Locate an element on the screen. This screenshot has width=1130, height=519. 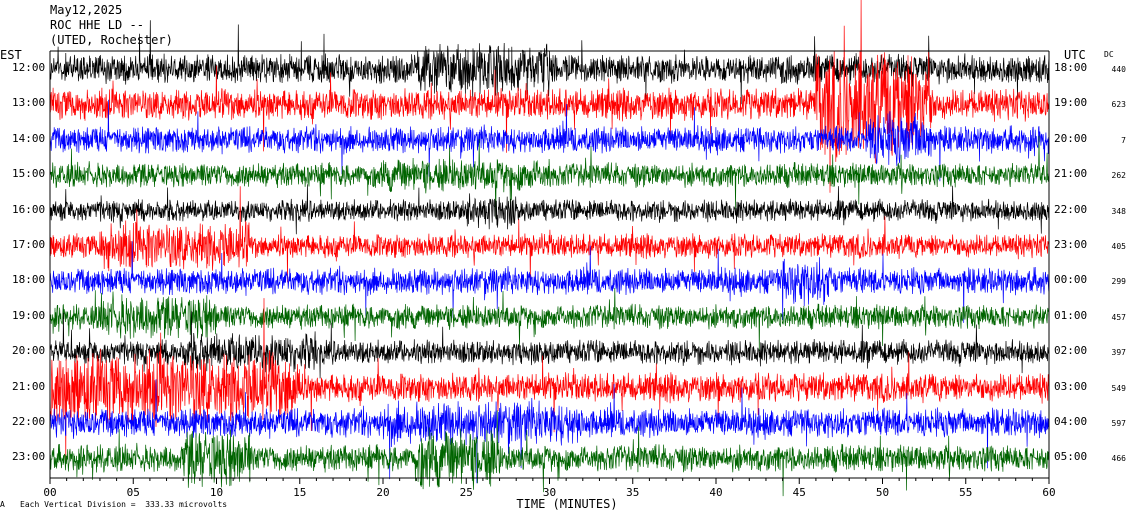
dc-offset-value: 597 is located at coordinates (1118, 423).